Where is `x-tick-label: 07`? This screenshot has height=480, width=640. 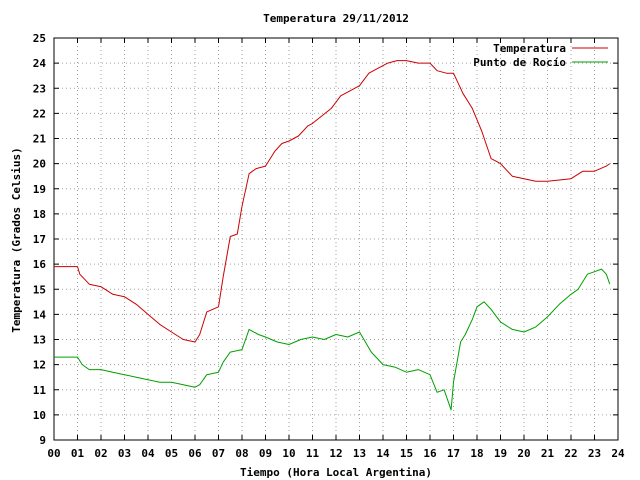
x-tick-label: 07 is located at coordinates (218, 453).